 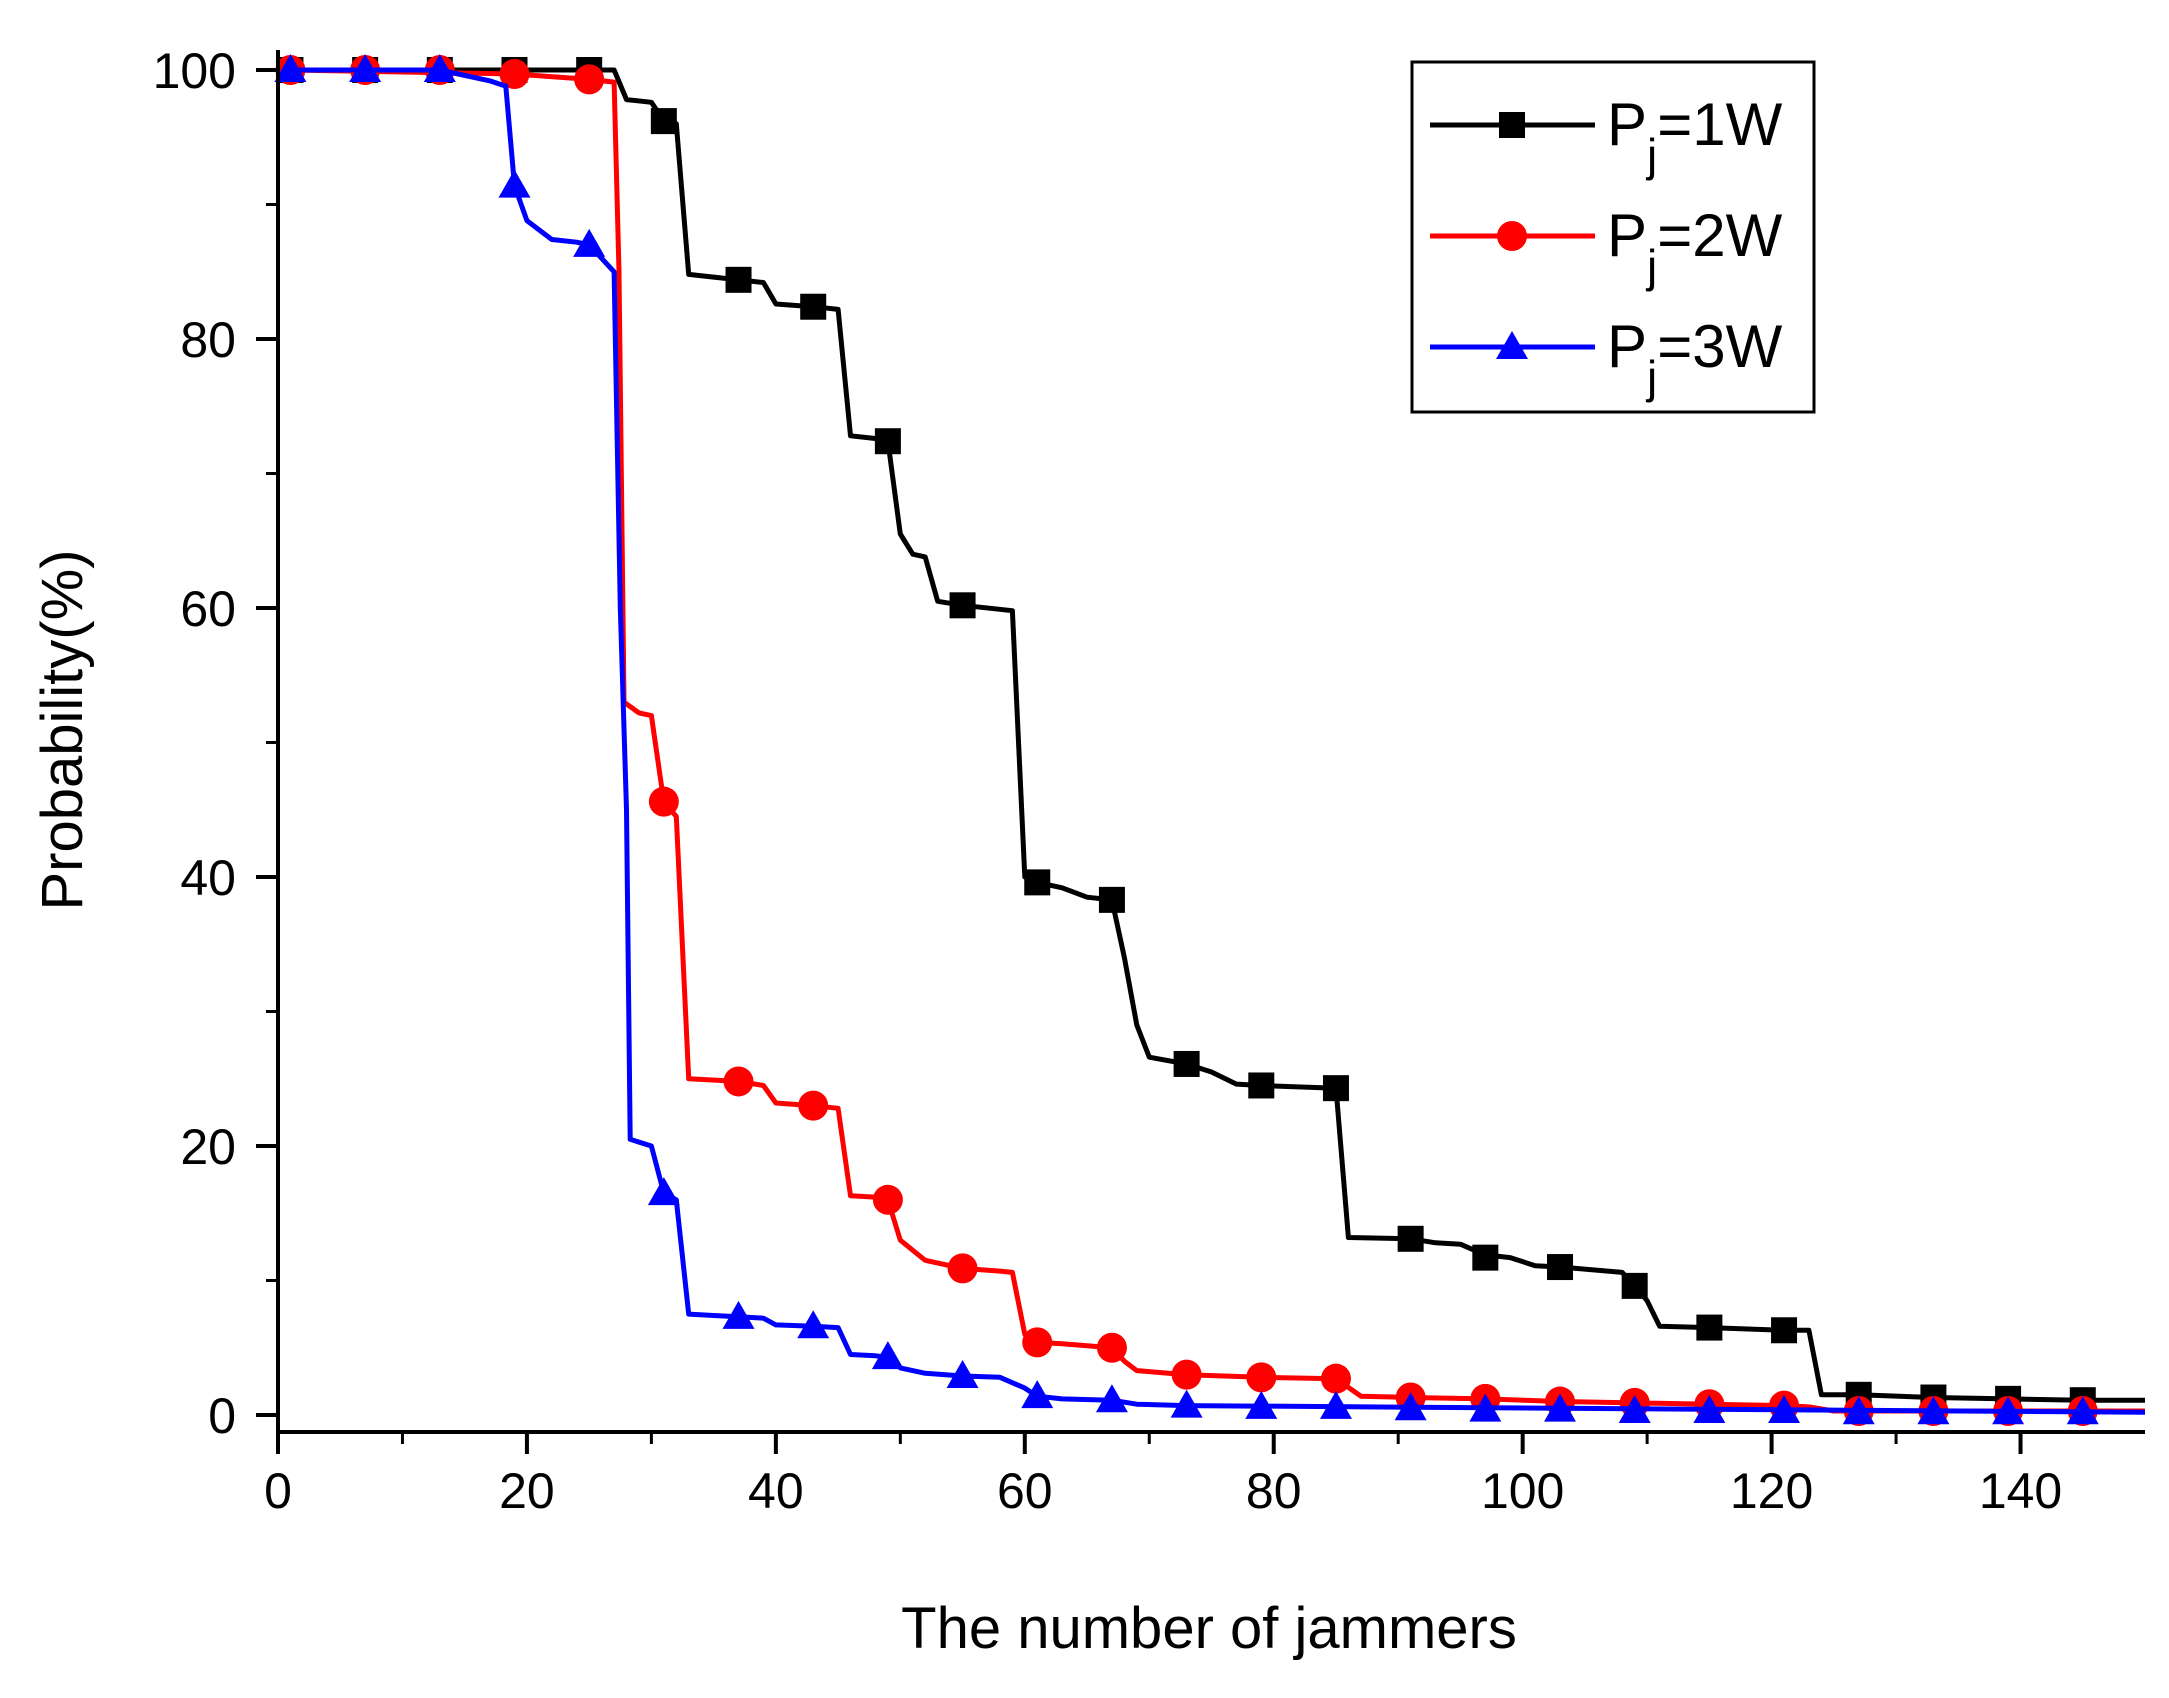 I want to click on y-tick-label: 40, so click(x=208, y=878).